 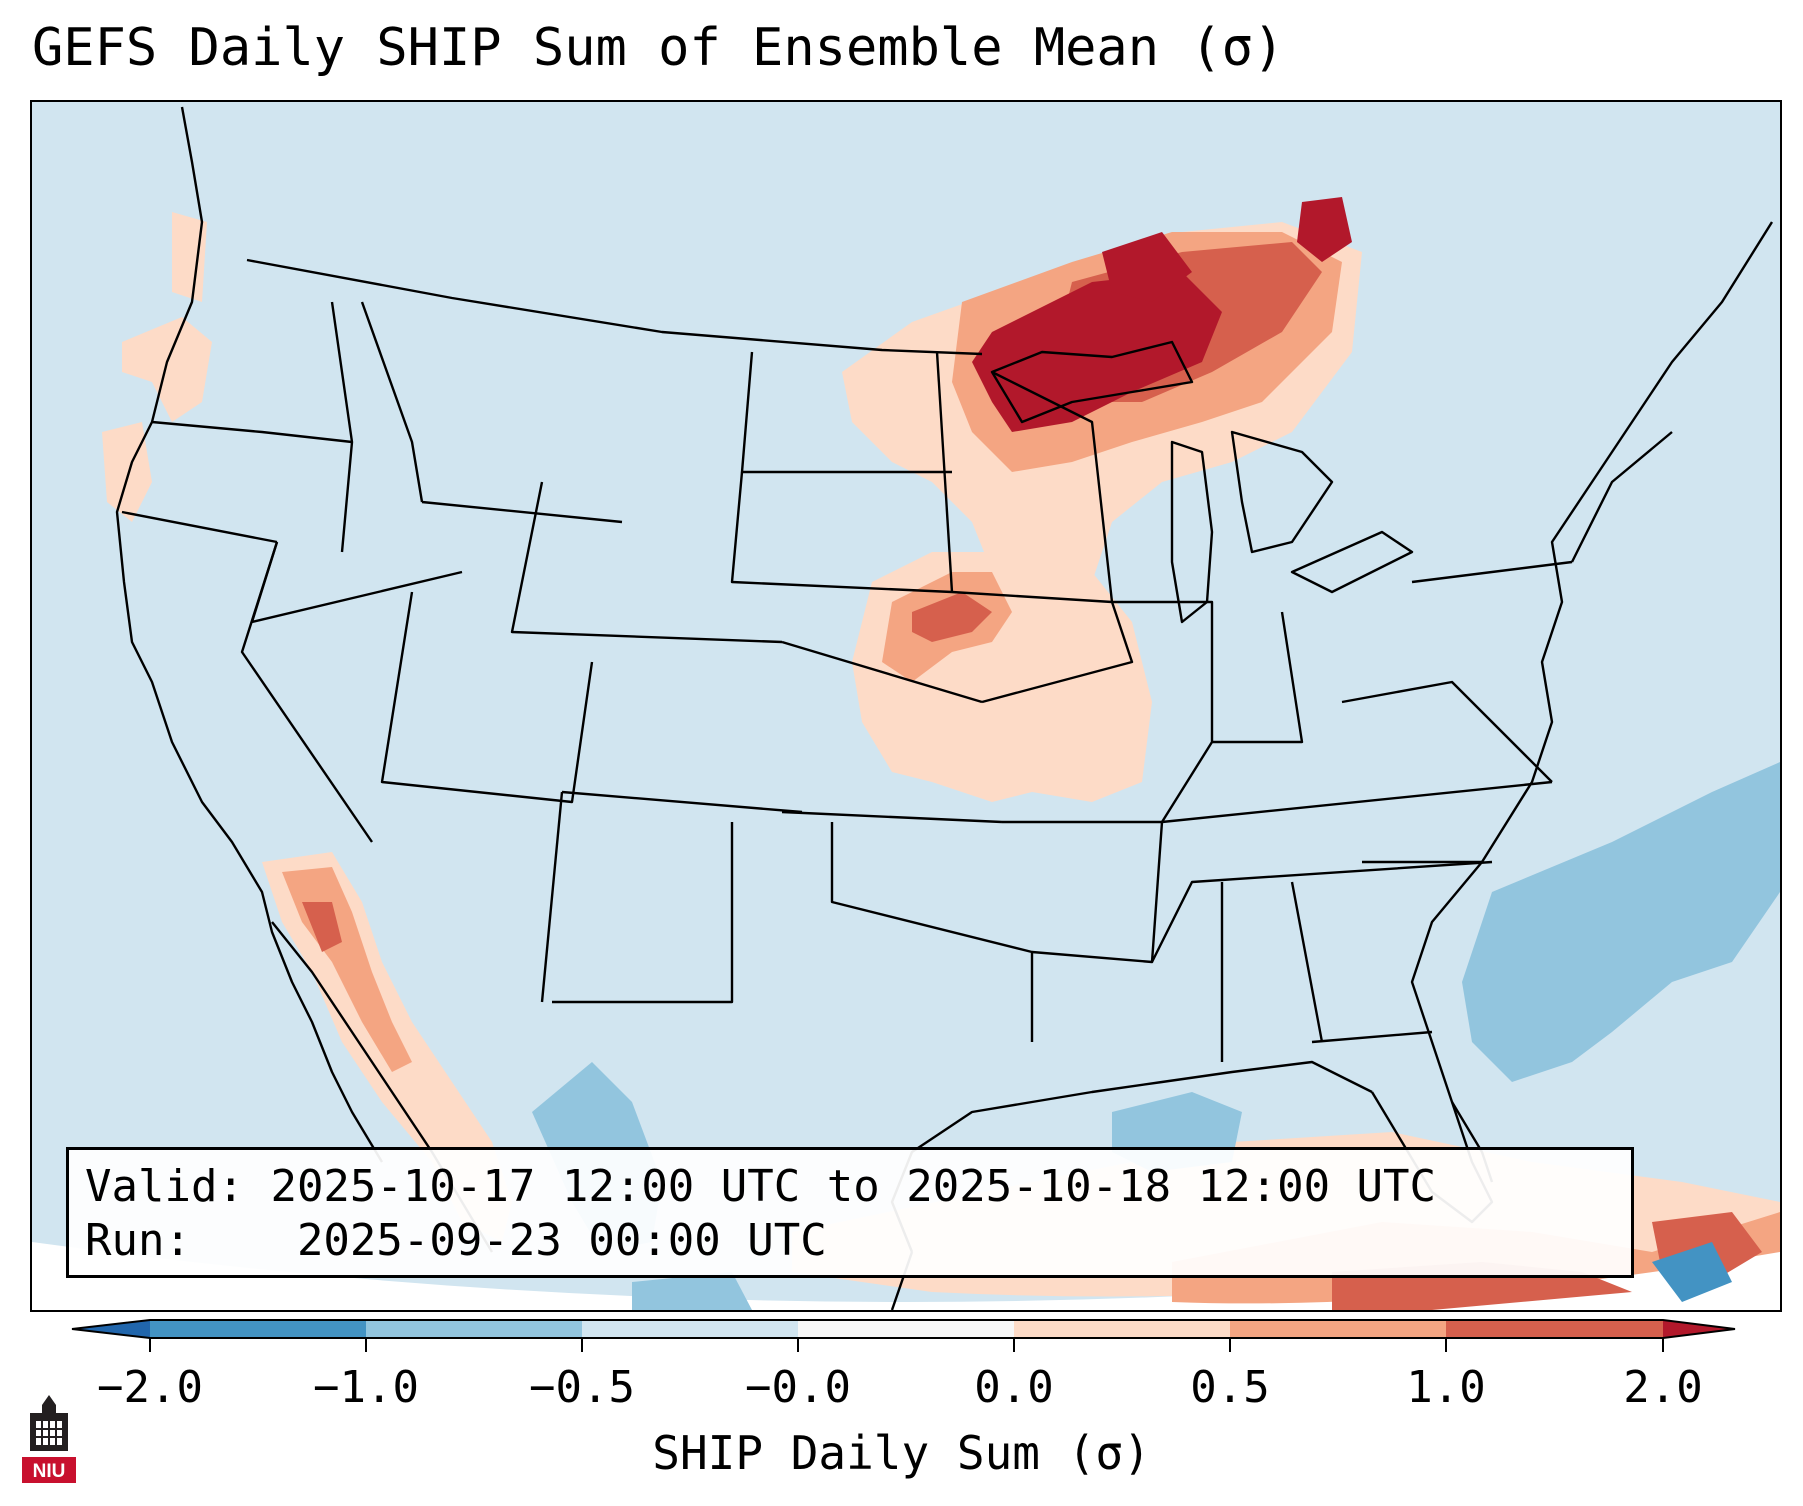 I want to click on border-mn-west, so click(x=944, y=472).